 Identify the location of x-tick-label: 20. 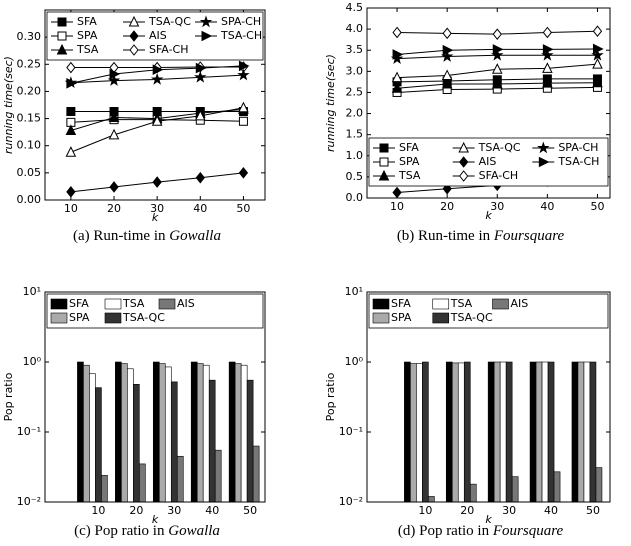
(136, 510).